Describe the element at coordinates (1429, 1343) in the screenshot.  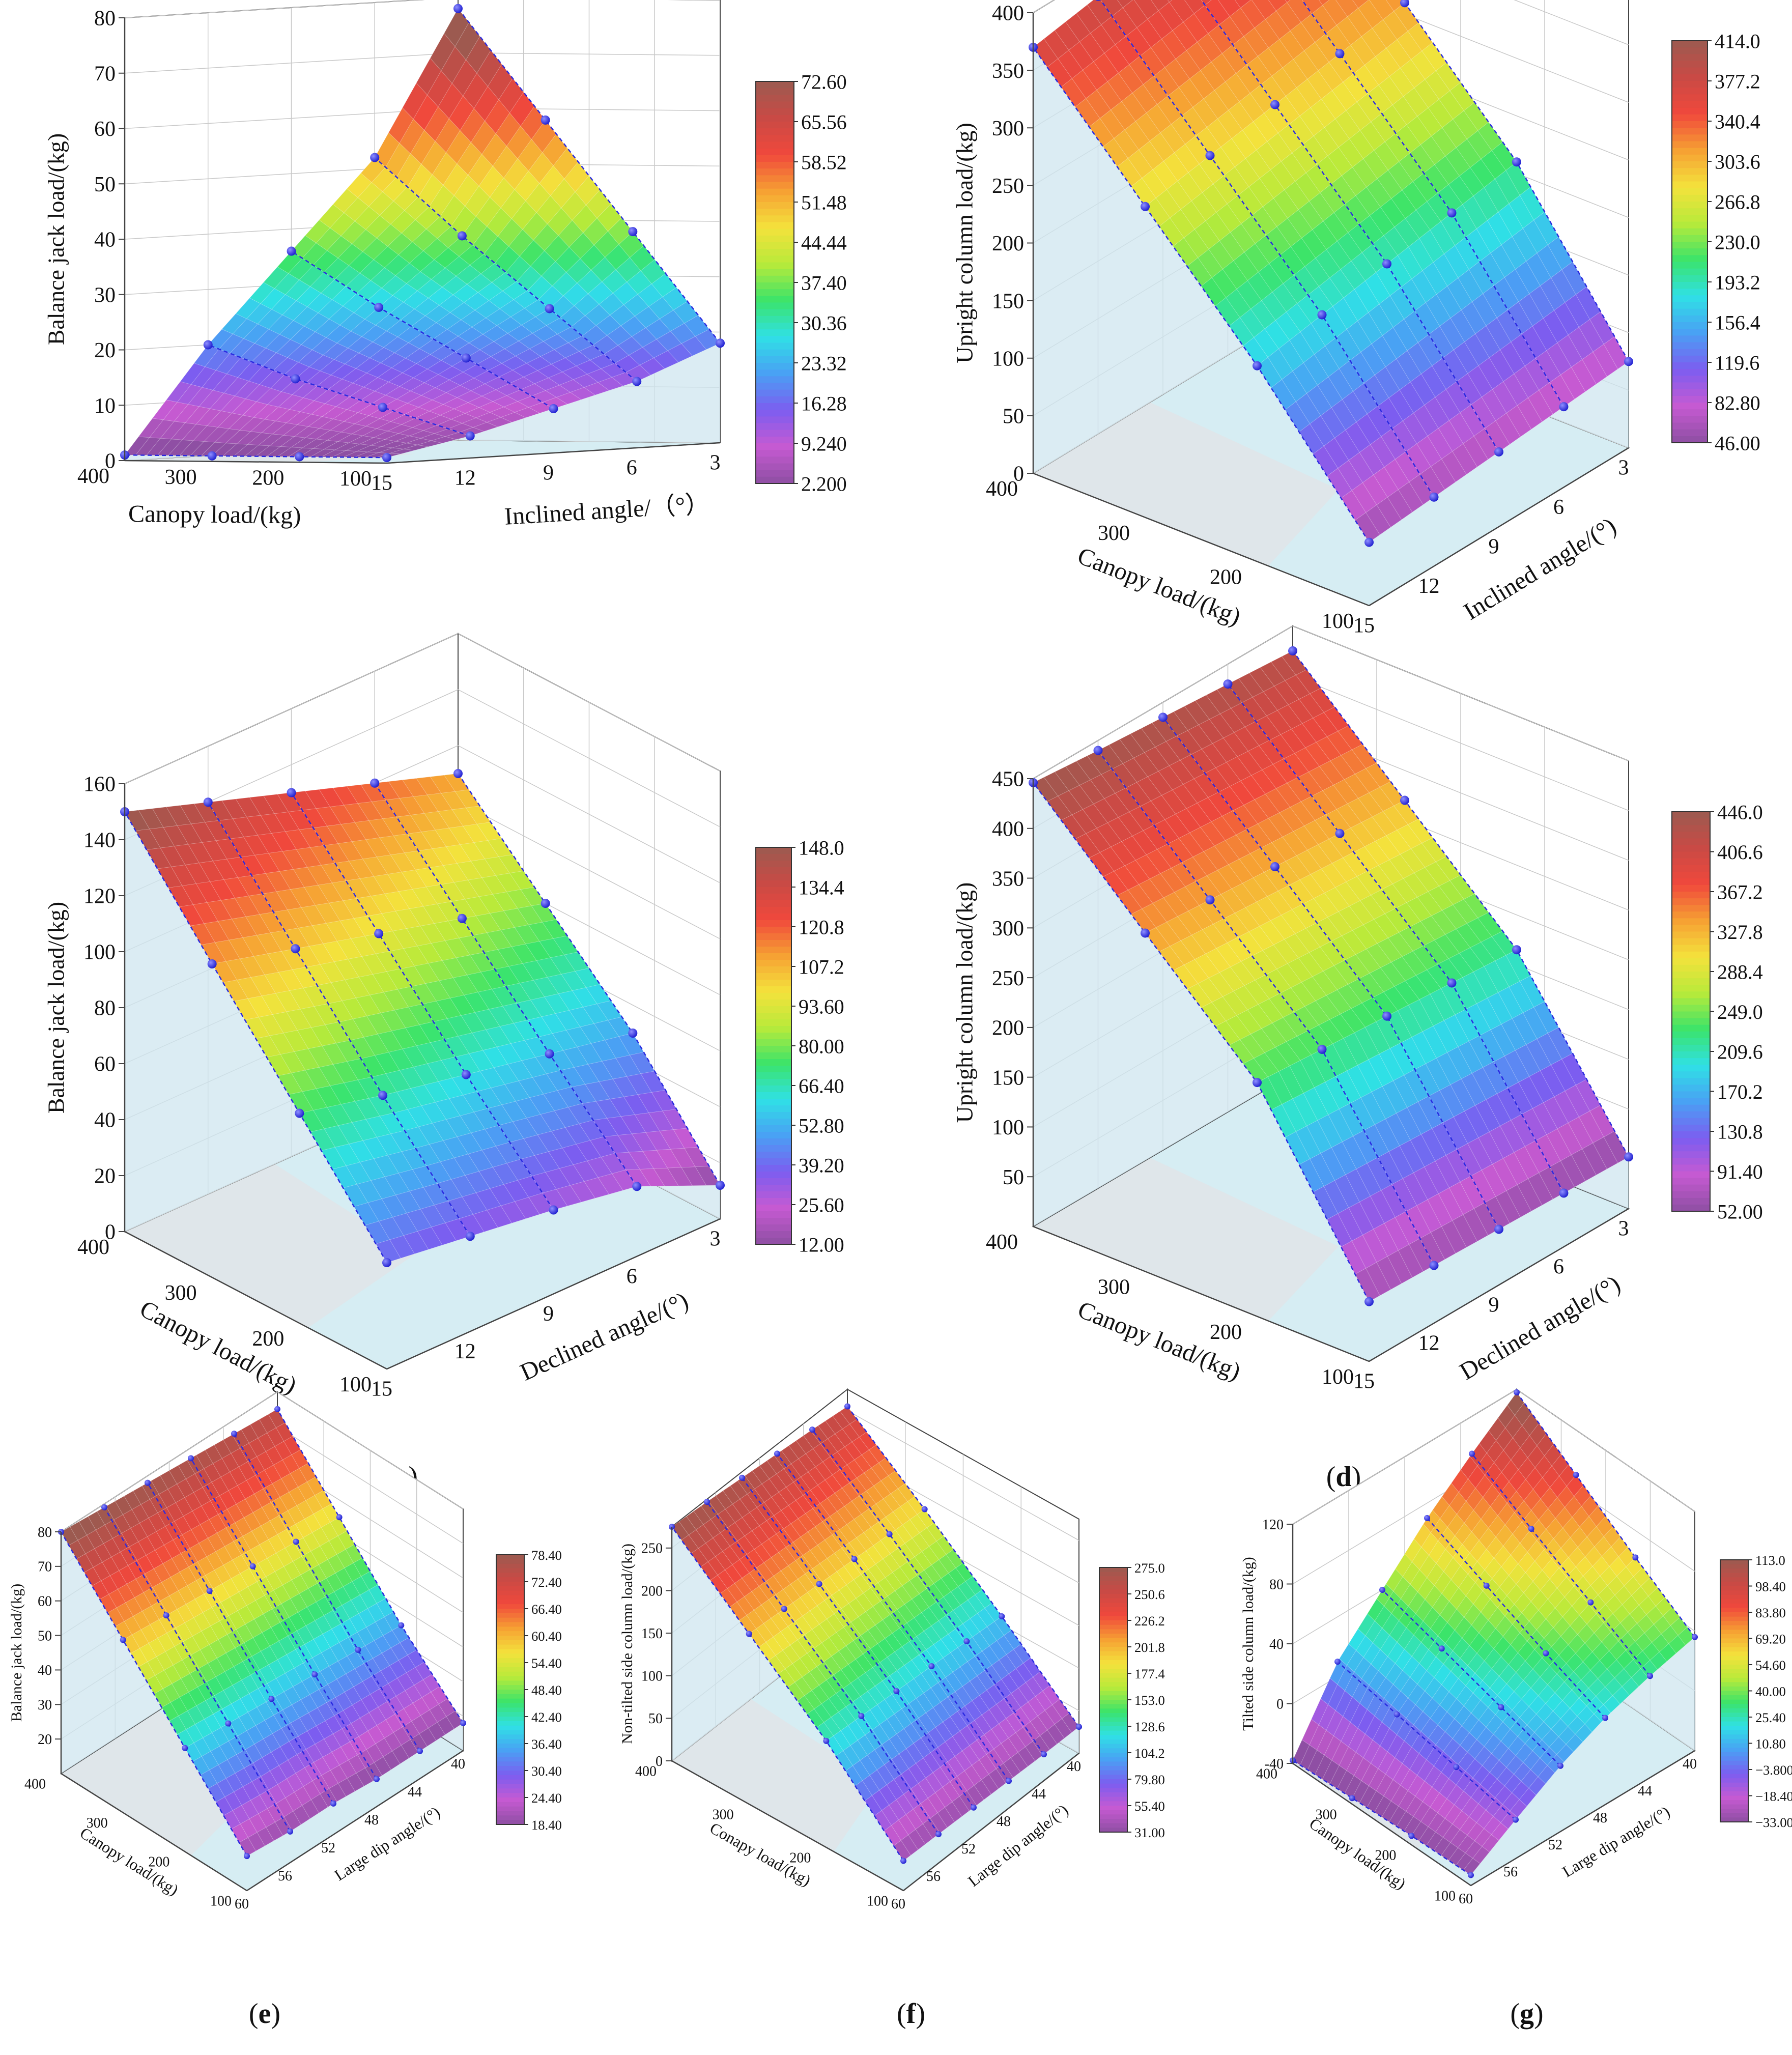
I see `y-tick-label: 12` at that location.